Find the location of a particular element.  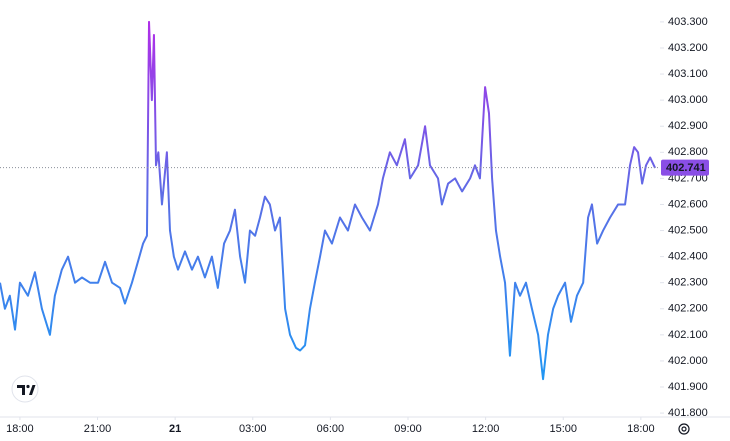

y-tick-label: 403.300 is located at coordinates (688, 22).